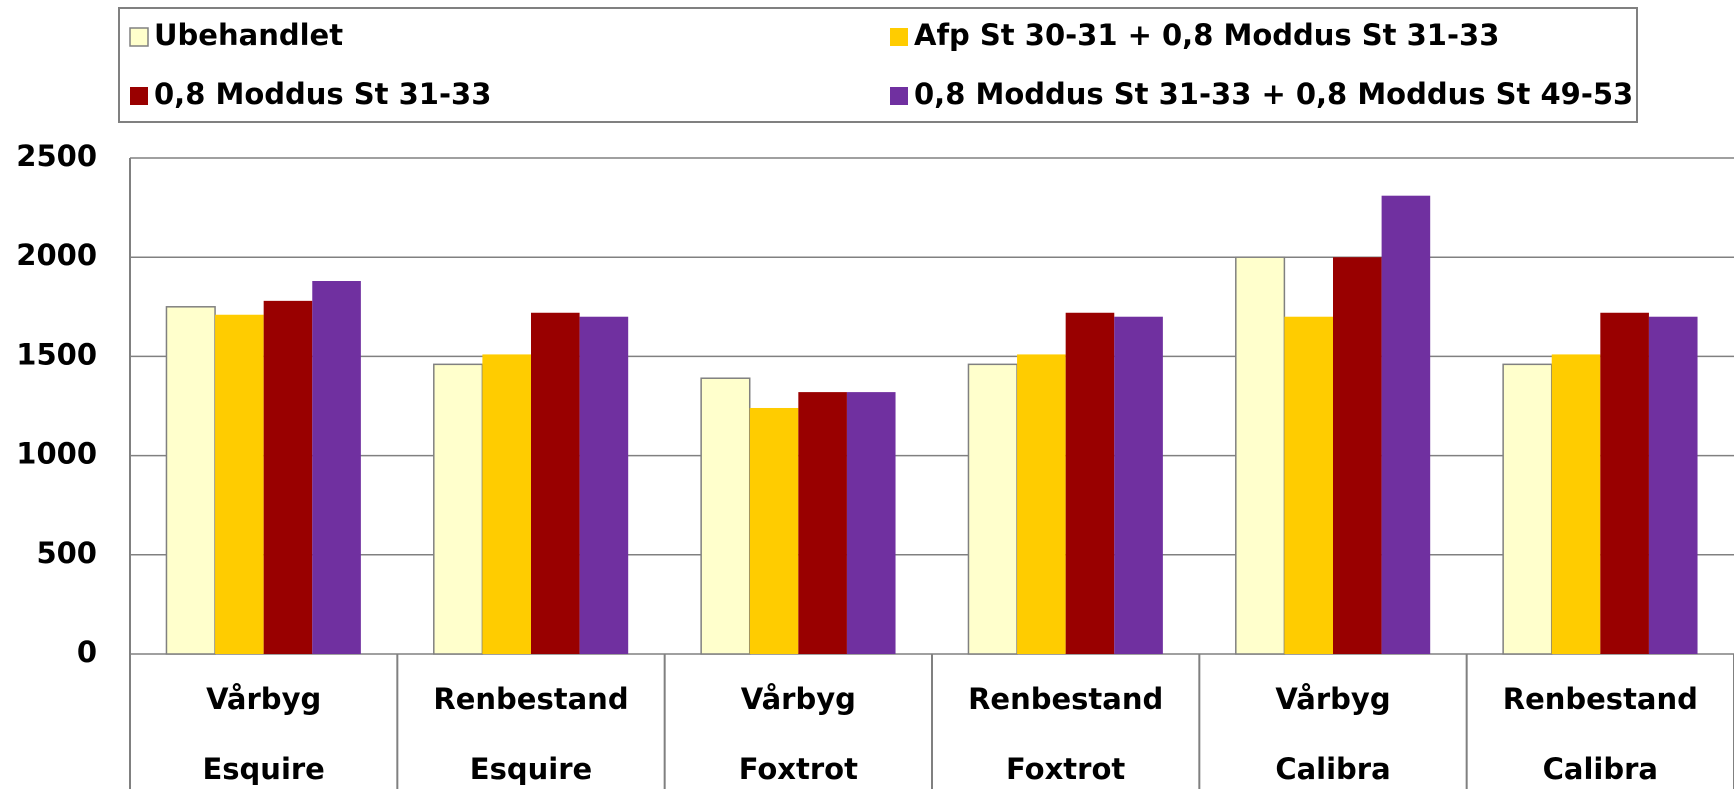 The height and width of the screenshot is (789, 1734). What do you see at coordinates (878, 65) in the screenshot?
I see `legend-box` at bounding box center [878, 65].